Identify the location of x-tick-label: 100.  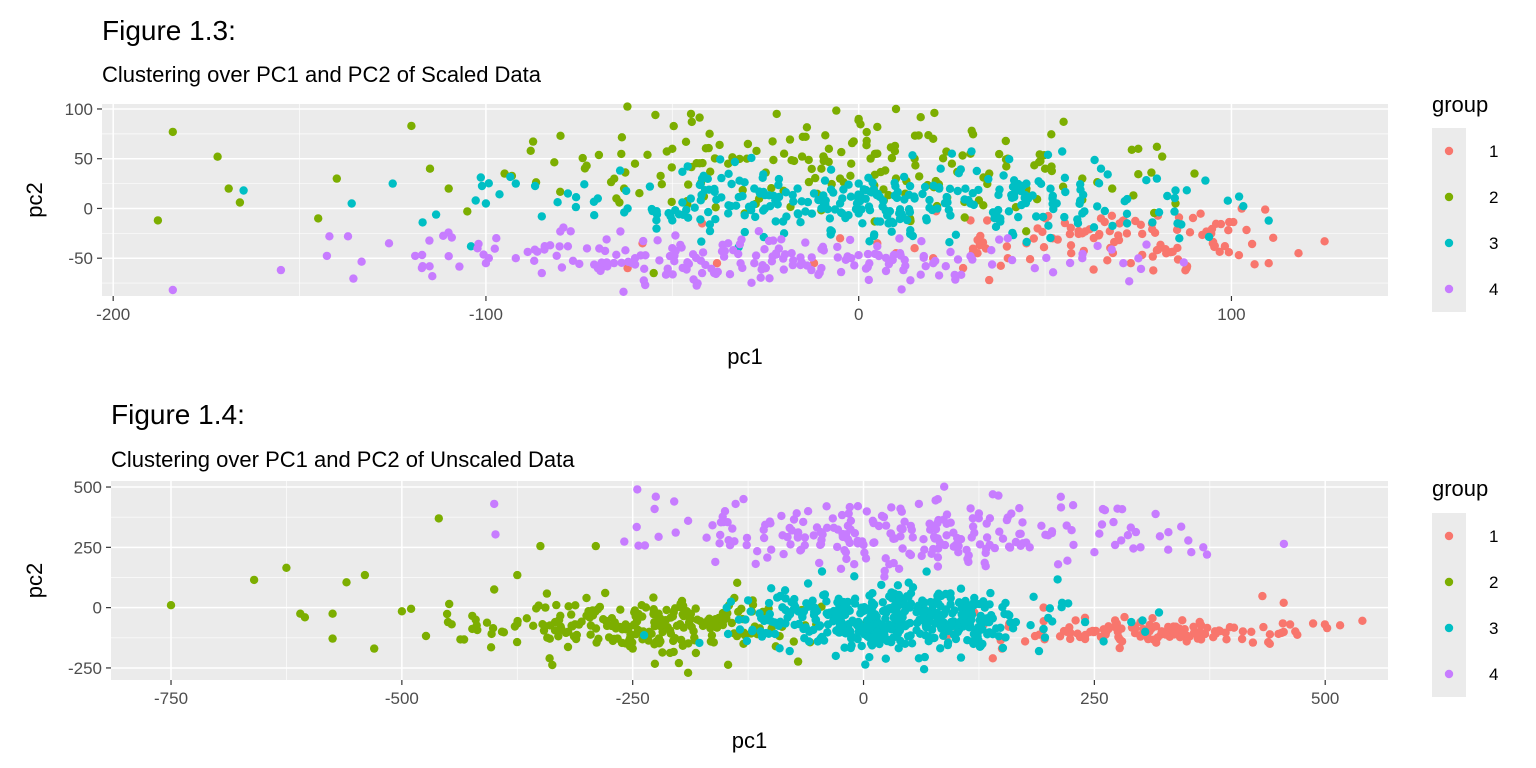
(1231, 314).